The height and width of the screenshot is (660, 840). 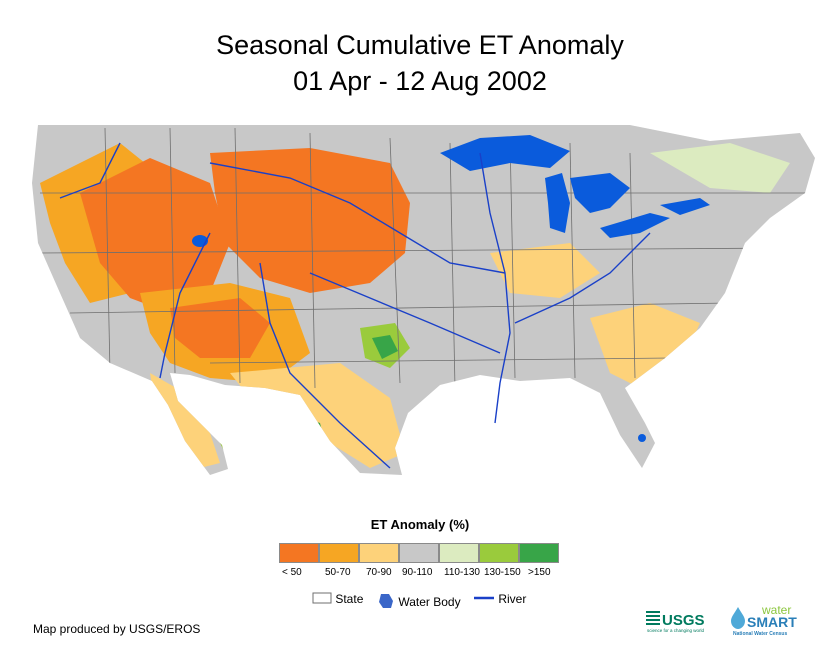 I want to click on lake-erie, so click(x=635, y=225).